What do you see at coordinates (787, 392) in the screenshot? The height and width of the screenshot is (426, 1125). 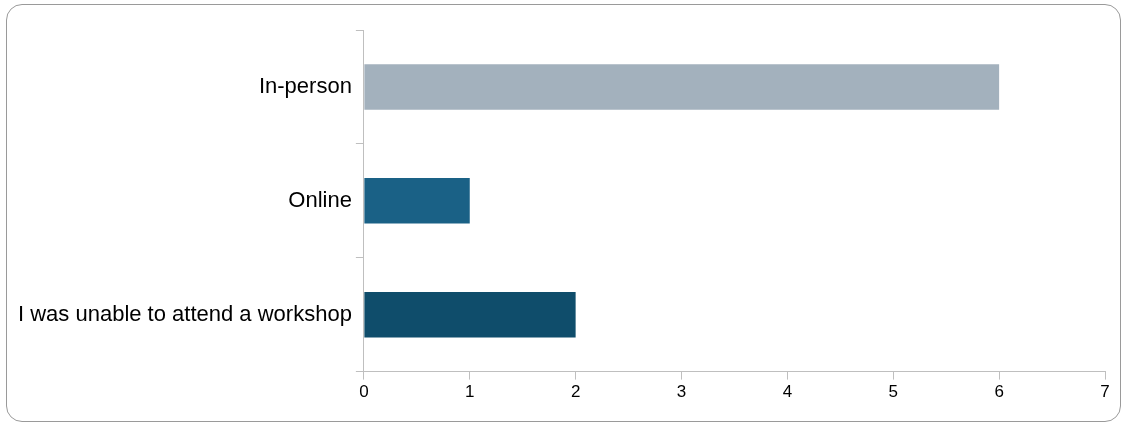 I see `x-tick-label: 4` at bounding box center [787, 392].